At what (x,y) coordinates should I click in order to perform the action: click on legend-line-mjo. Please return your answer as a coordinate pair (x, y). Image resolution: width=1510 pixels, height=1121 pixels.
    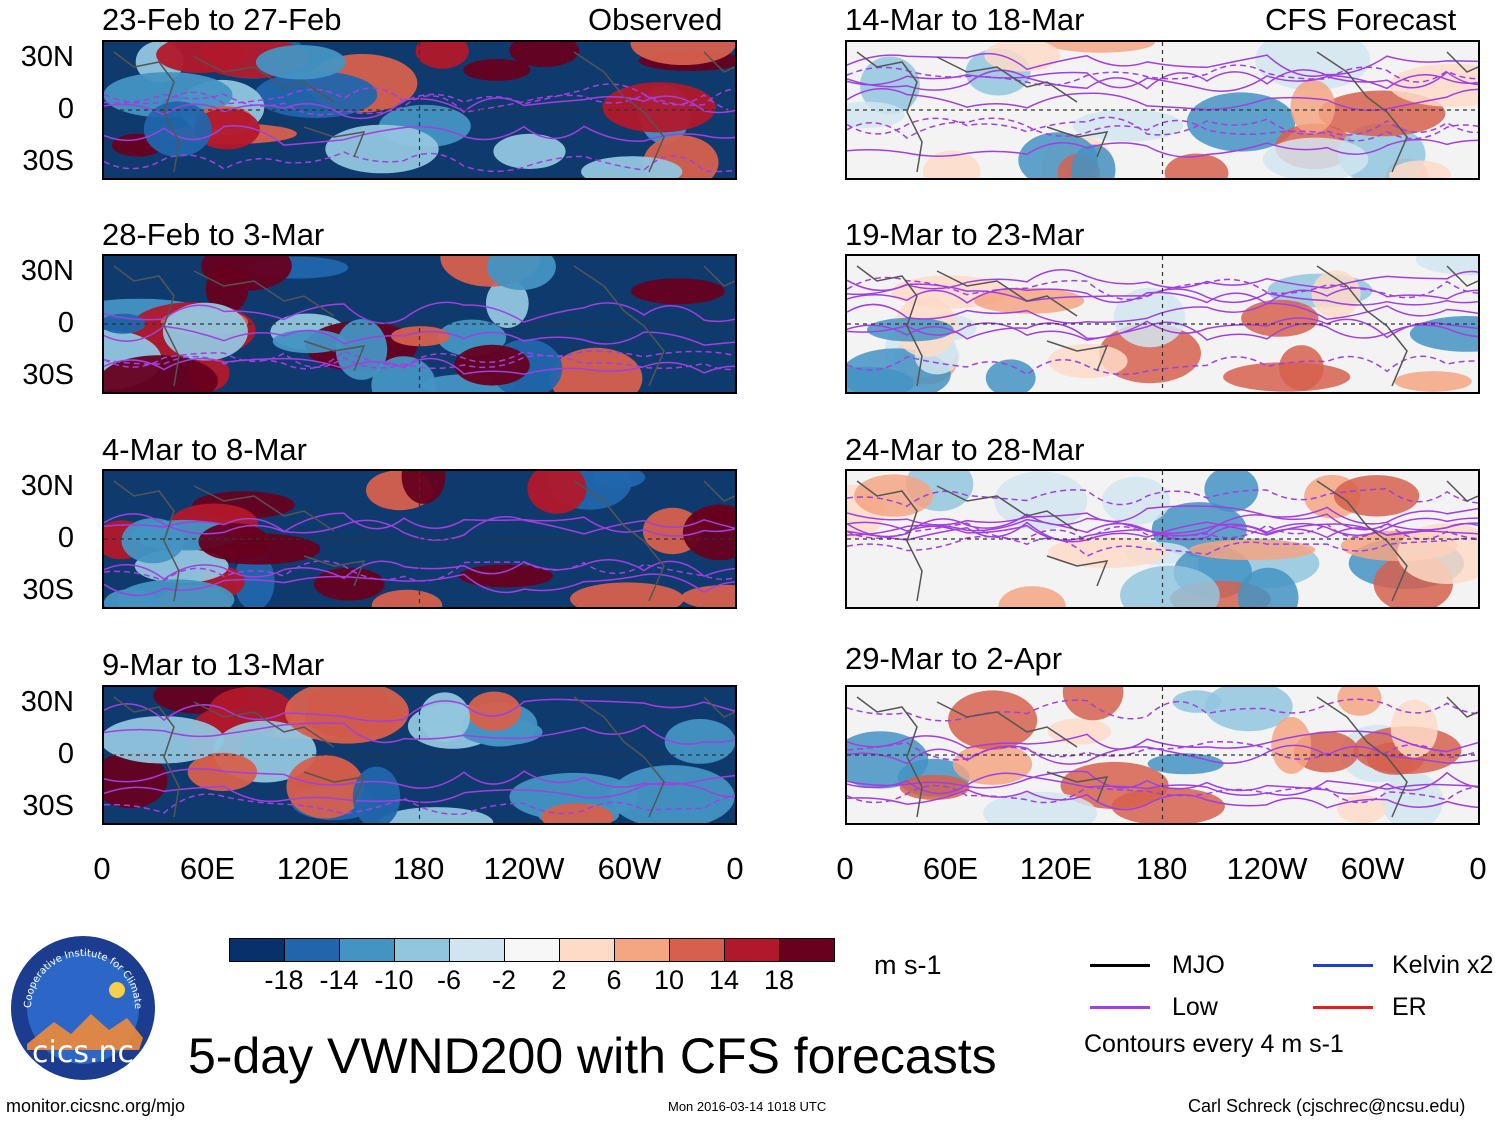
    Looking at the image, I should click on (1120, 965).